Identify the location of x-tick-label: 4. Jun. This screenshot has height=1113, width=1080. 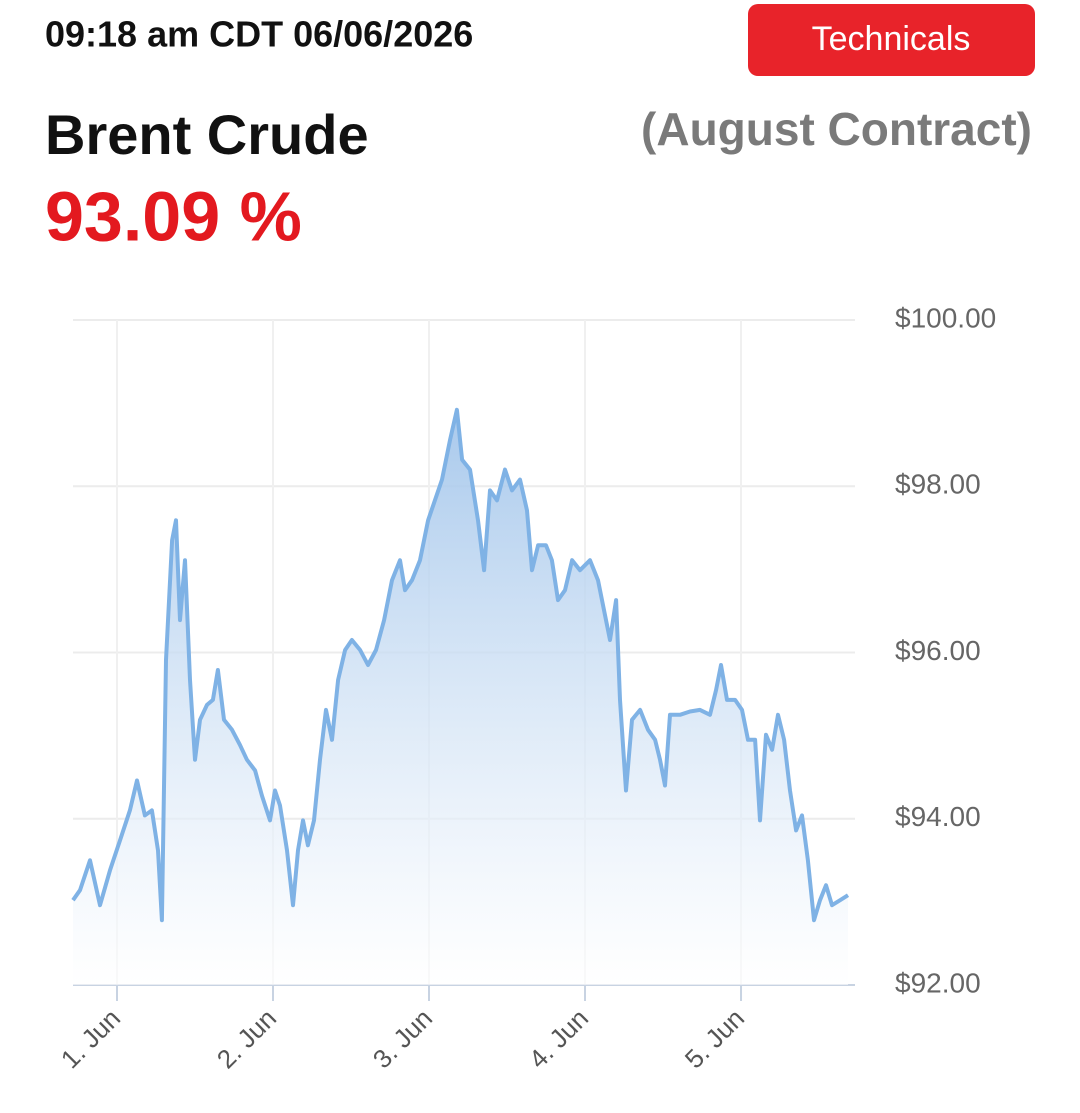
(558, 1038).